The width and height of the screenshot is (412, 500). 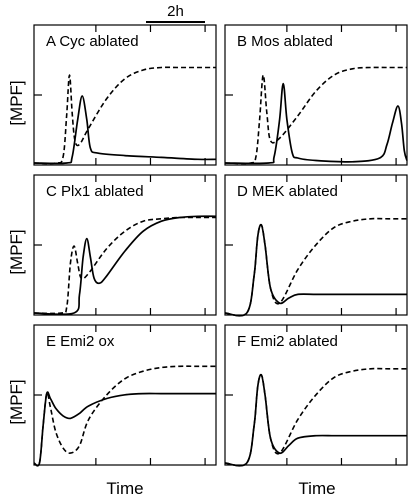 I want to click on panel-c-series-solid, so click(x=125, y=265).